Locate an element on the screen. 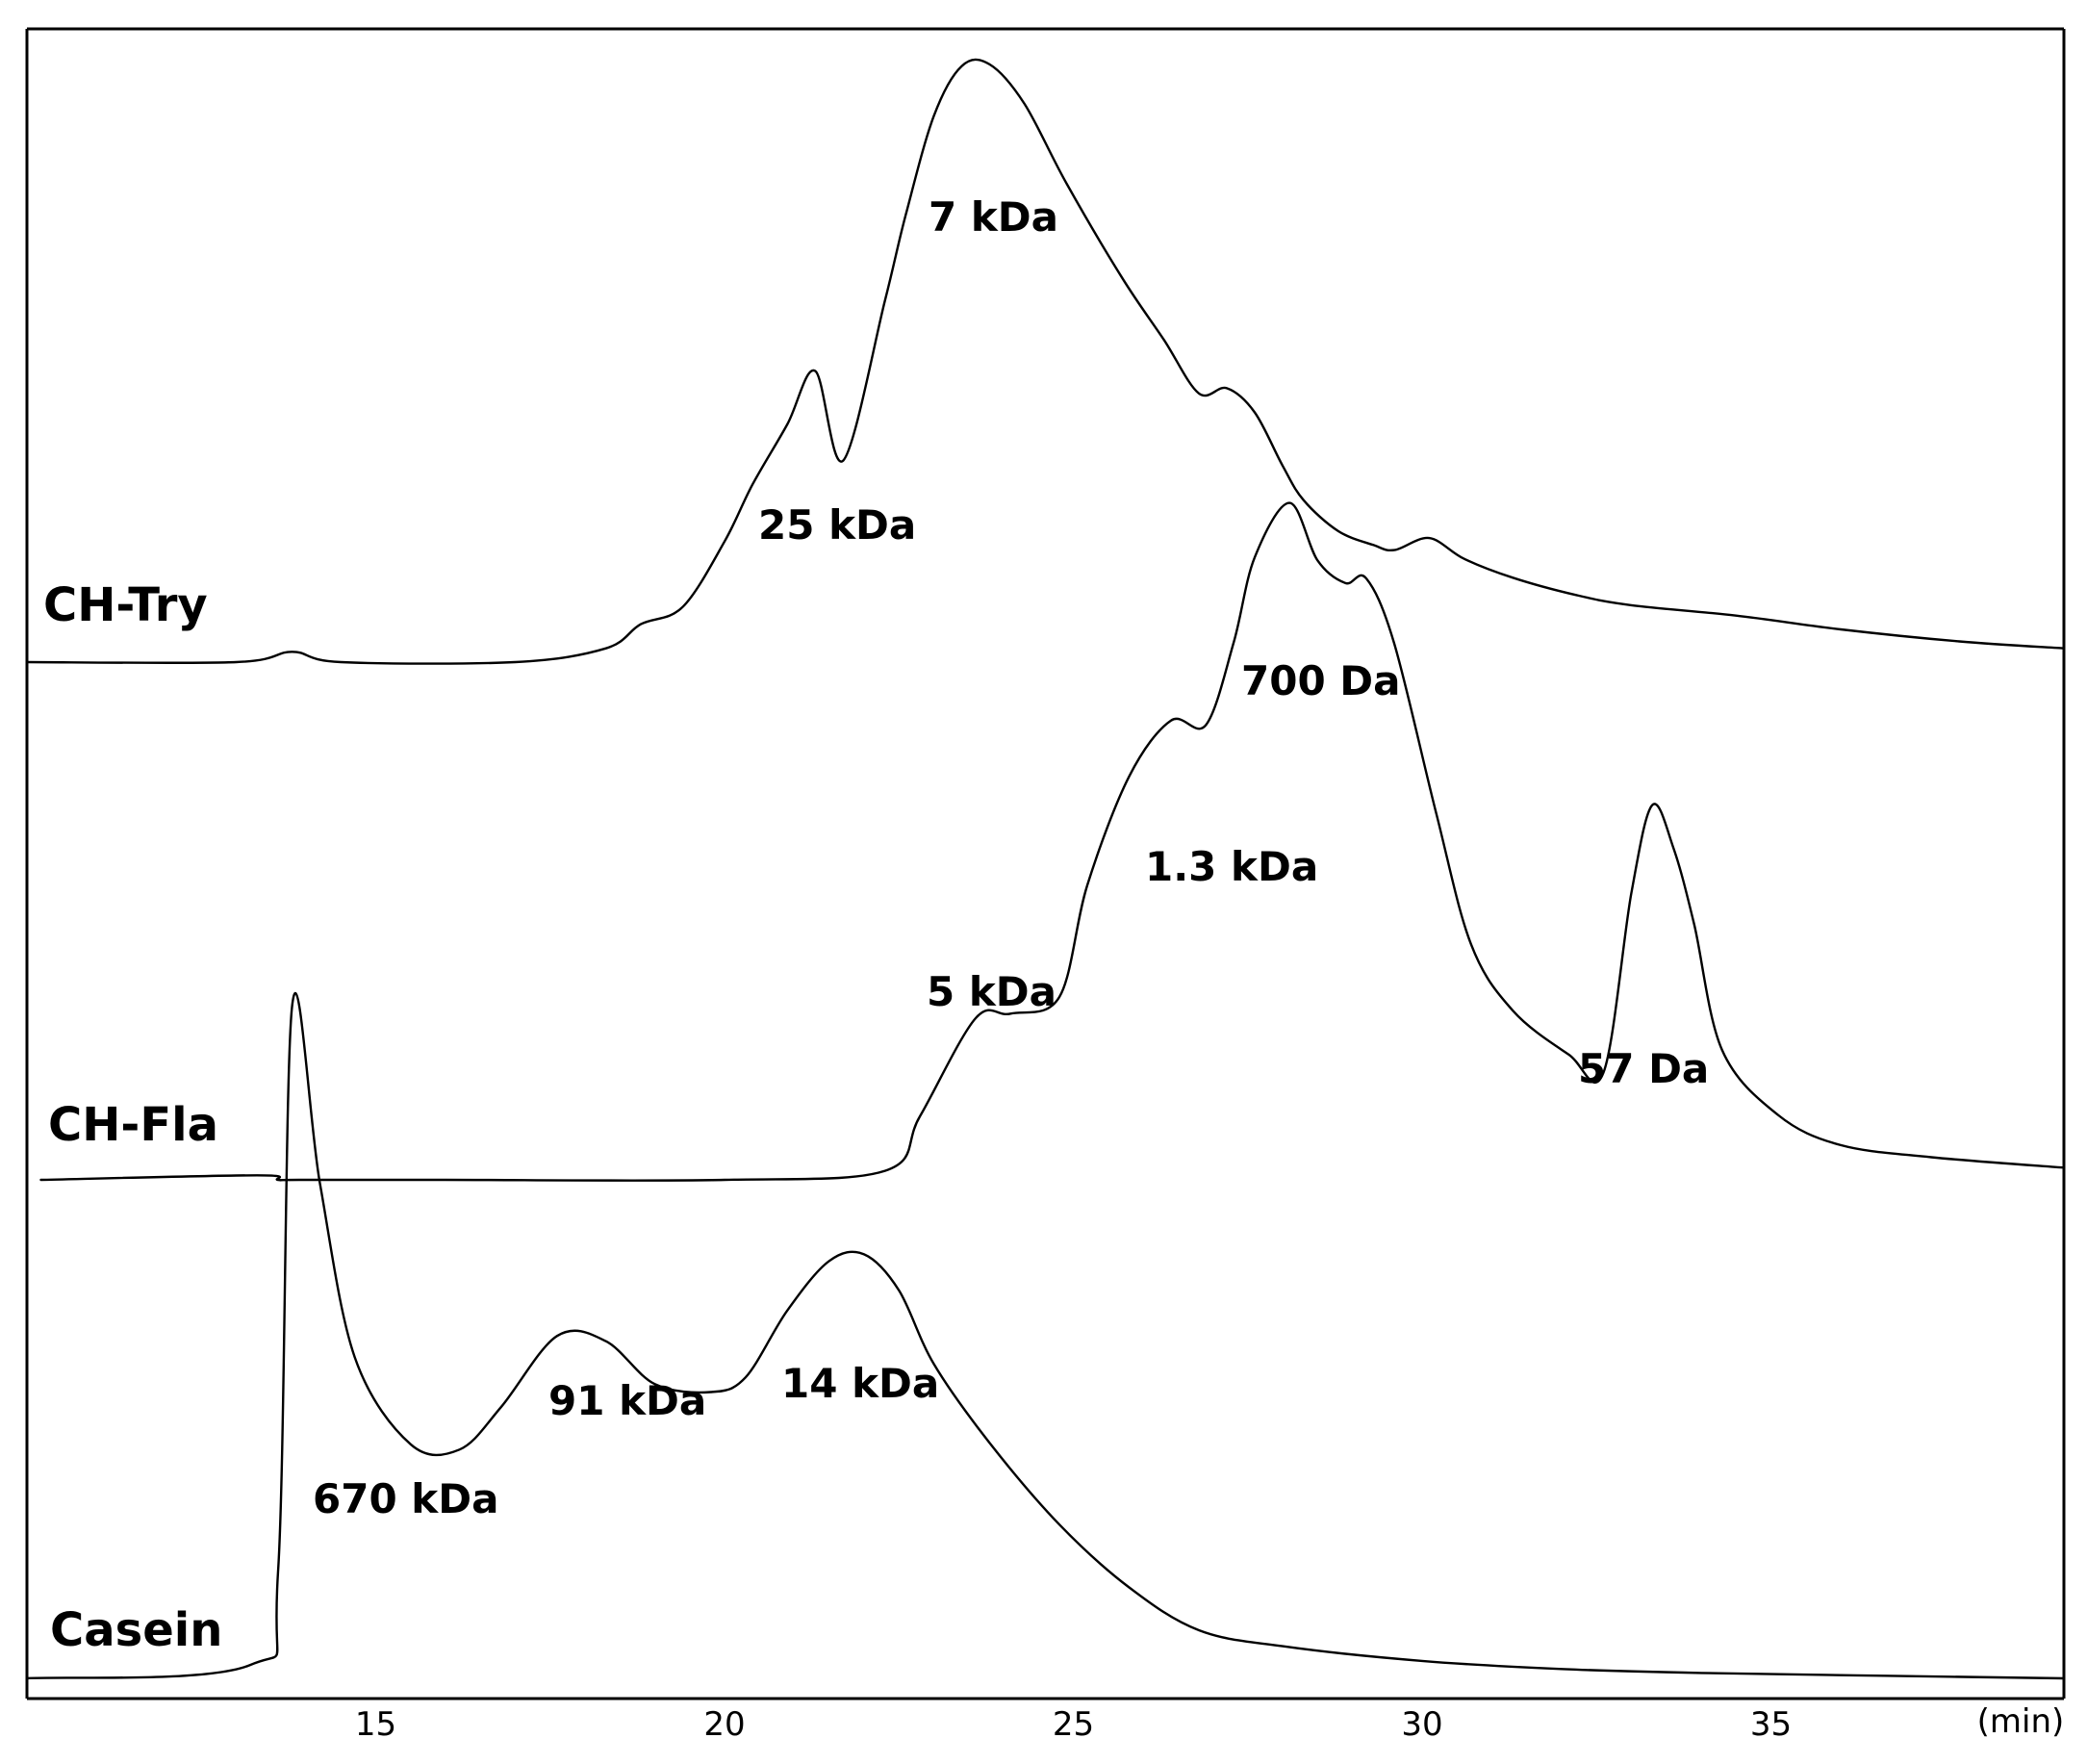 The height and width of the screenshot is (1764, 2087). peak-annotation: 700 Da is located at coordinates (1321, 680).